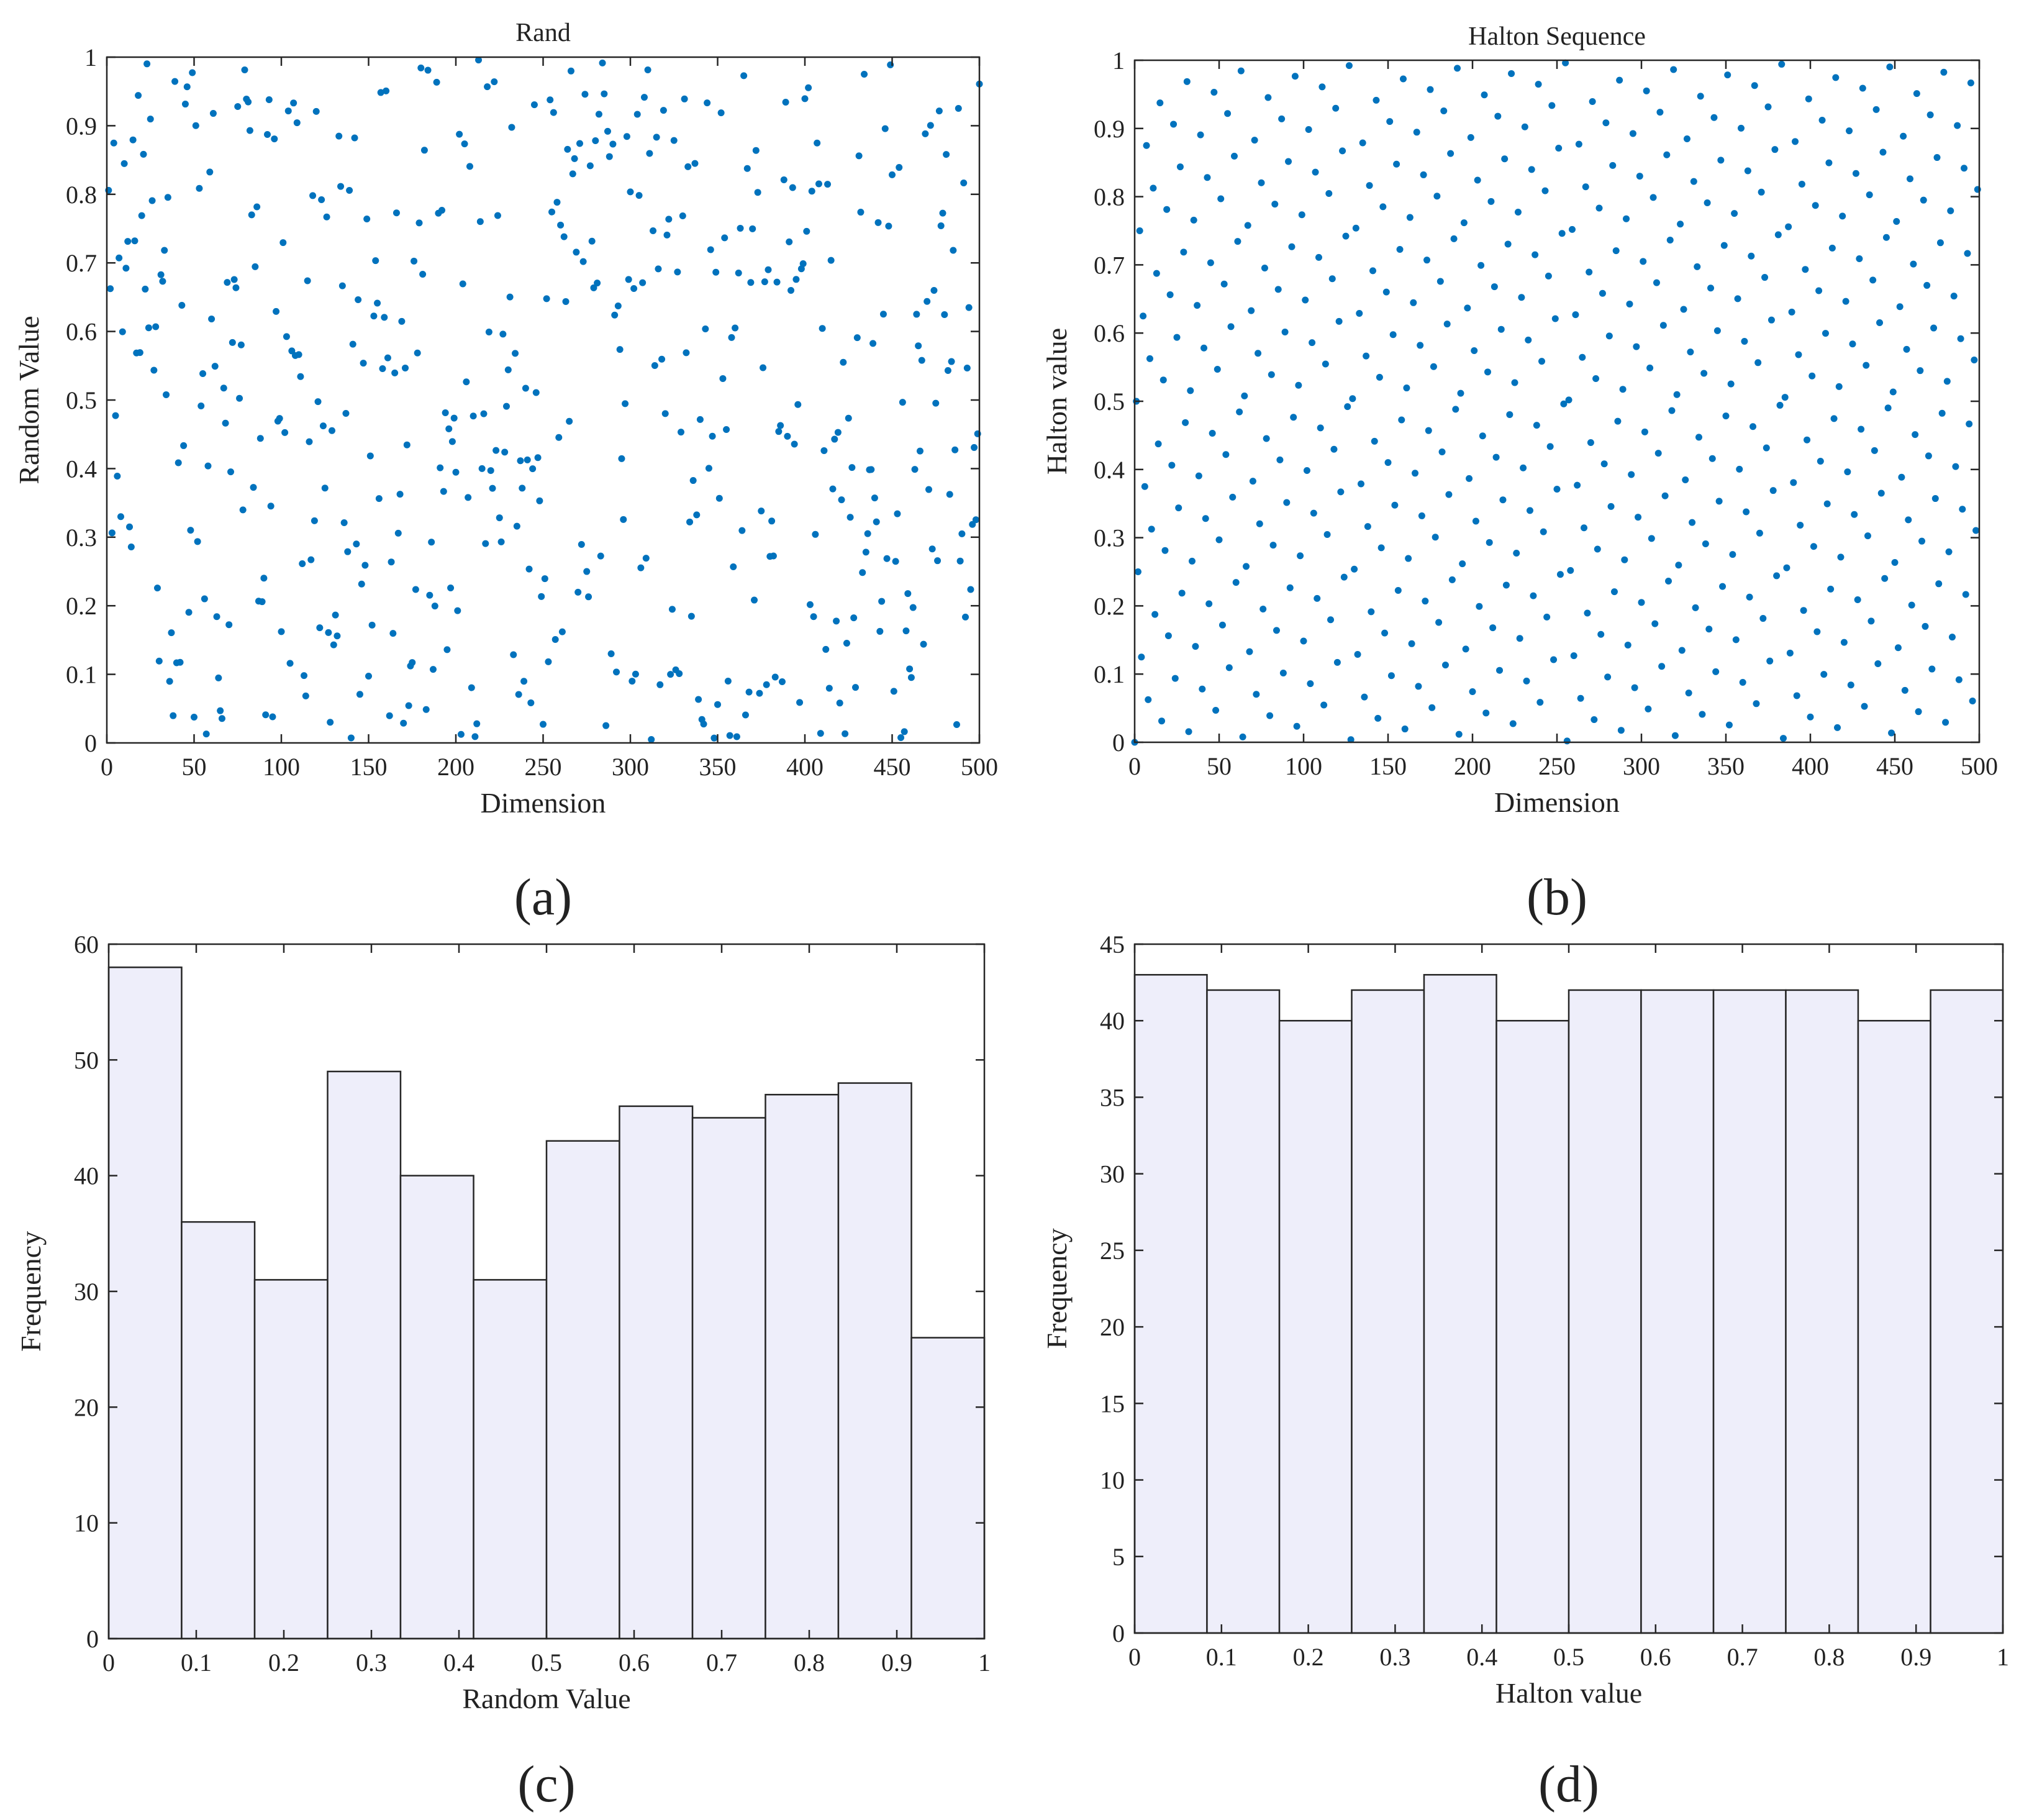 The image size is (2024, 1820). Describe the element at coordinates (86, 944) in the screenshot. I see `y-tick-label: 60` at that location.